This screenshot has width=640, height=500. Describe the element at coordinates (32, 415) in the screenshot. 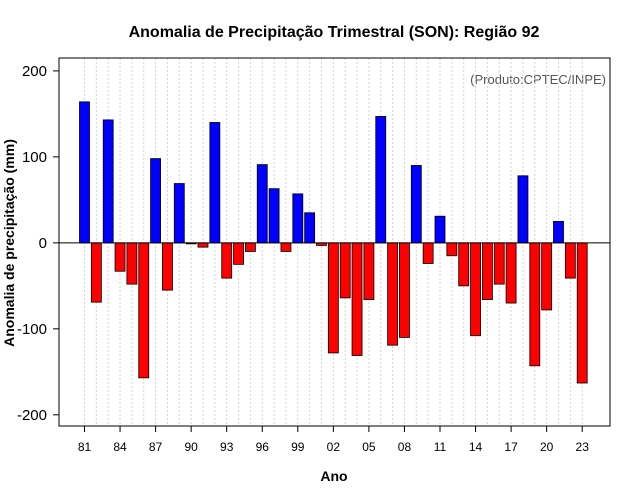

I see `y-tick-label: -200` at that location.